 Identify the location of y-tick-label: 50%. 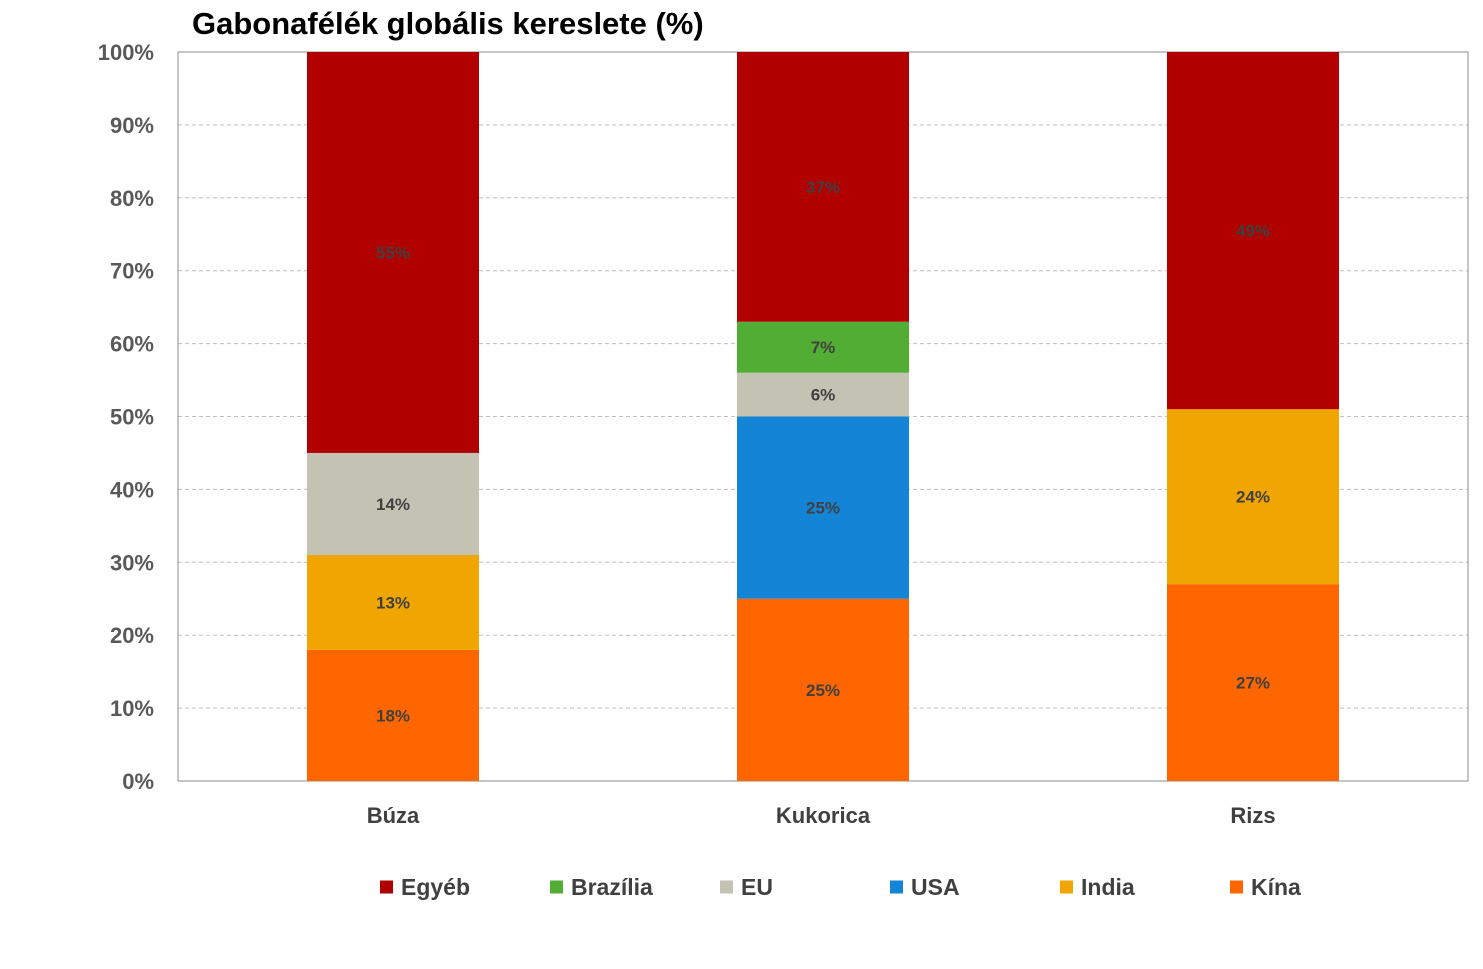
(132, 417).